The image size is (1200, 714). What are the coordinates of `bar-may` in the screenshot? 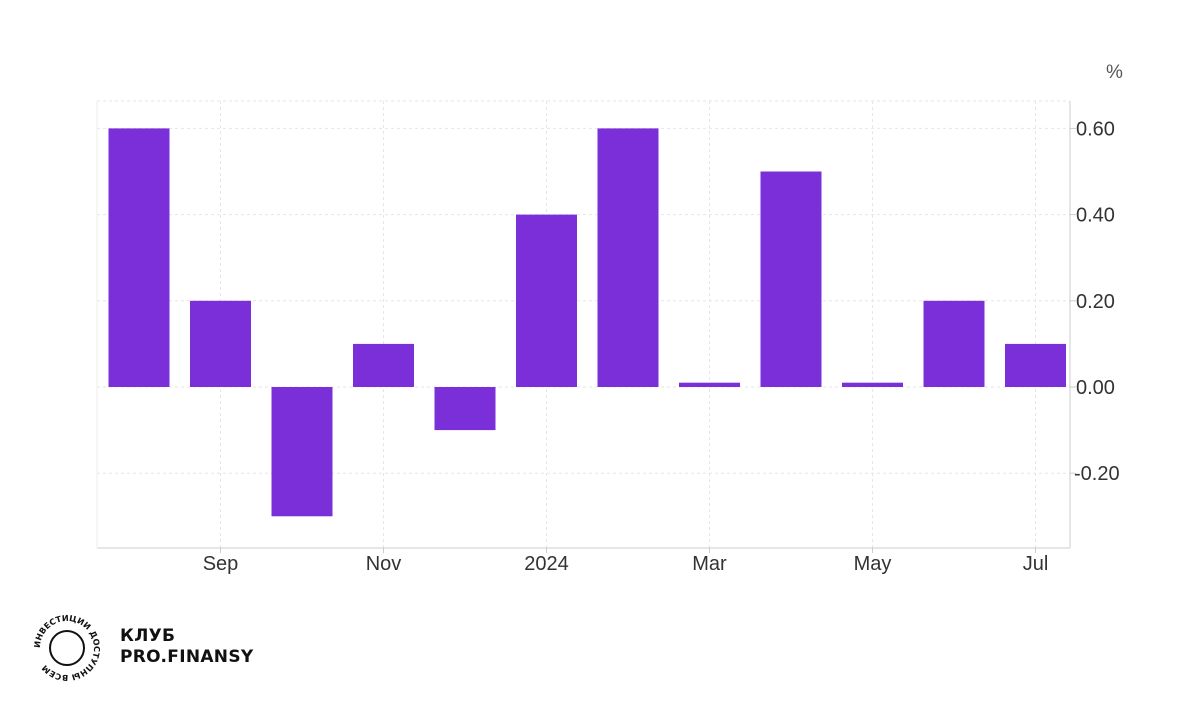 It's located at (872, 384).